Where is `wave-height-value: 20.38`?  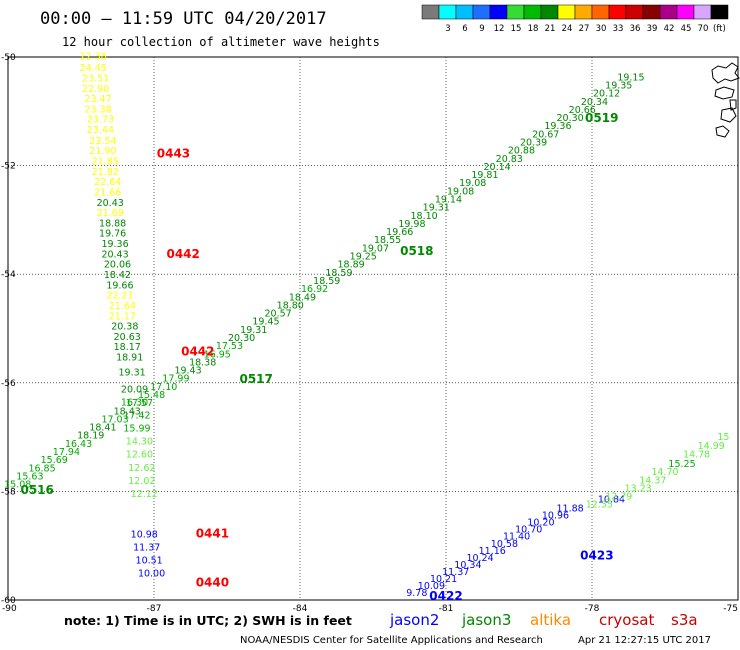 wave-height-value: 20.38 is located at coordinates (124, 327).